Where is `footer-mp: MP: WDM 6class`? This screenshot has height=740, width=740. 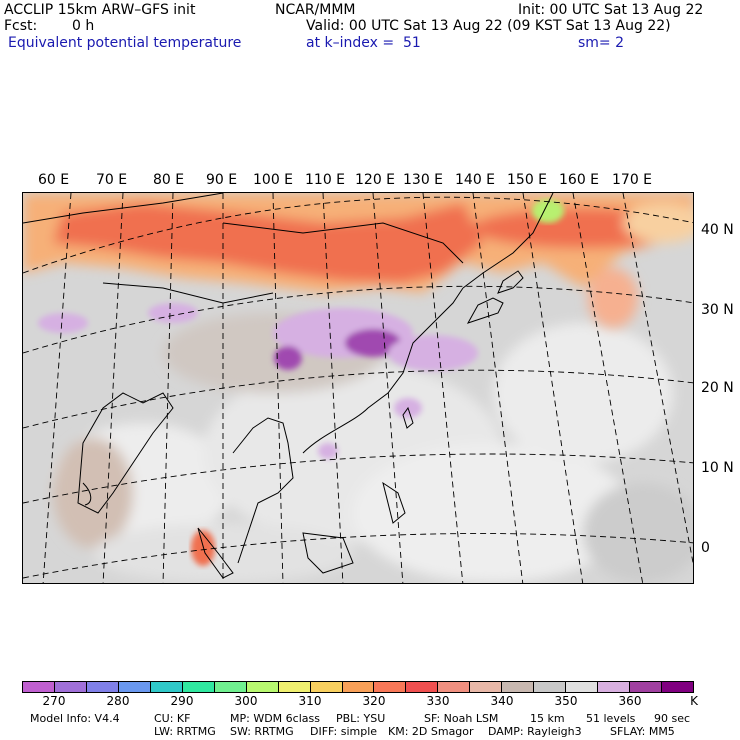 footer-mp: MP: WDM 6class is located at coordinates (275, 718).